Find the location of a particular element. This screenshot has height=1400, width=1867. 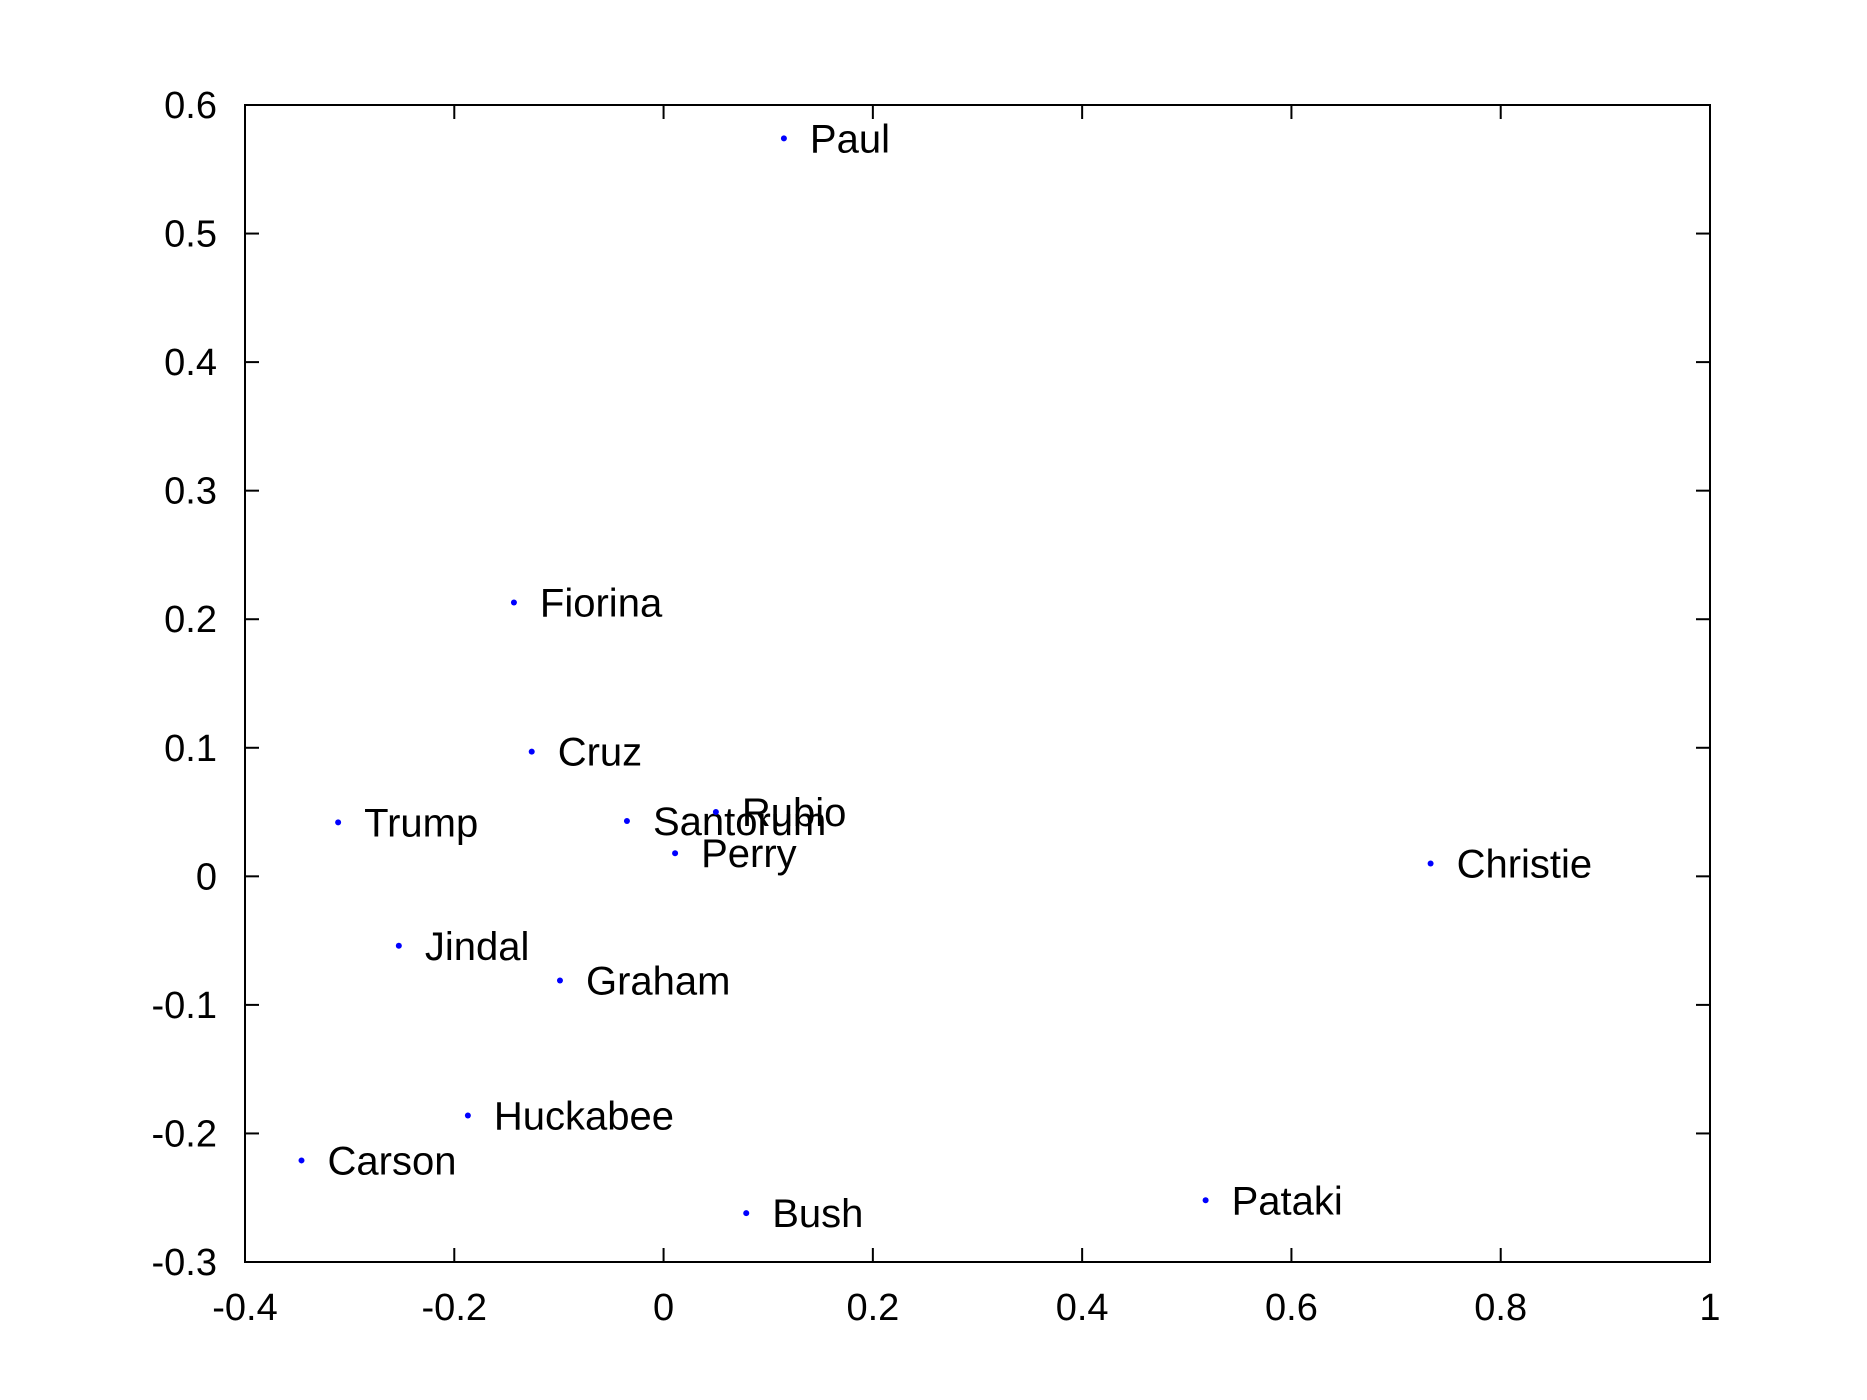

point-label: Paul is located at coordinates (850, 139).